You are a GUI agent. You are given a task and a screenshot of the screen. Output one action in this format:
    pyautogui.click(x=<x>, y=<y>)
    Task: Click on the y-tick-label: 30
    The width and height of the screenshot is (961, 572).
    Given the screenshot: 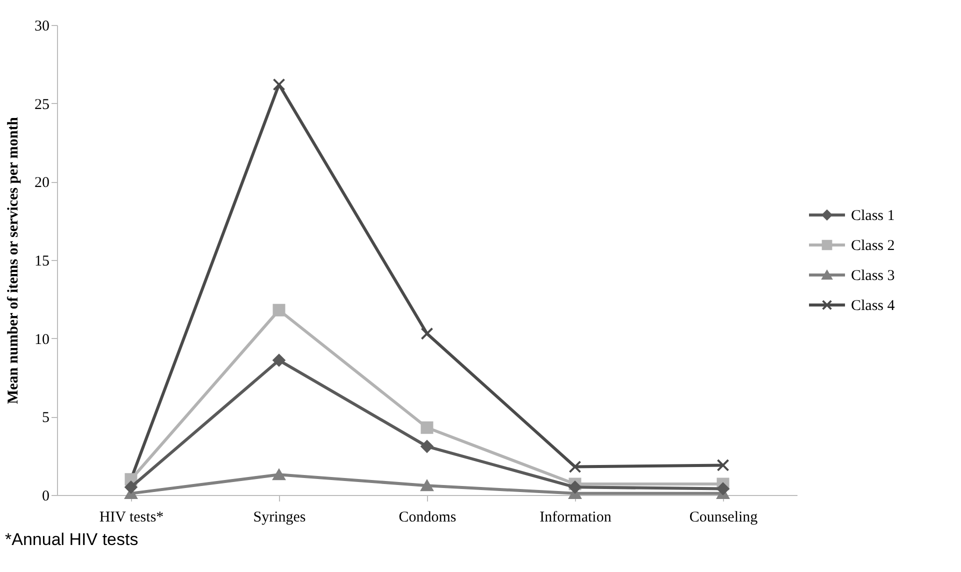 What is the action you would take?
    pyautogui.click(x=42, y=26)
    